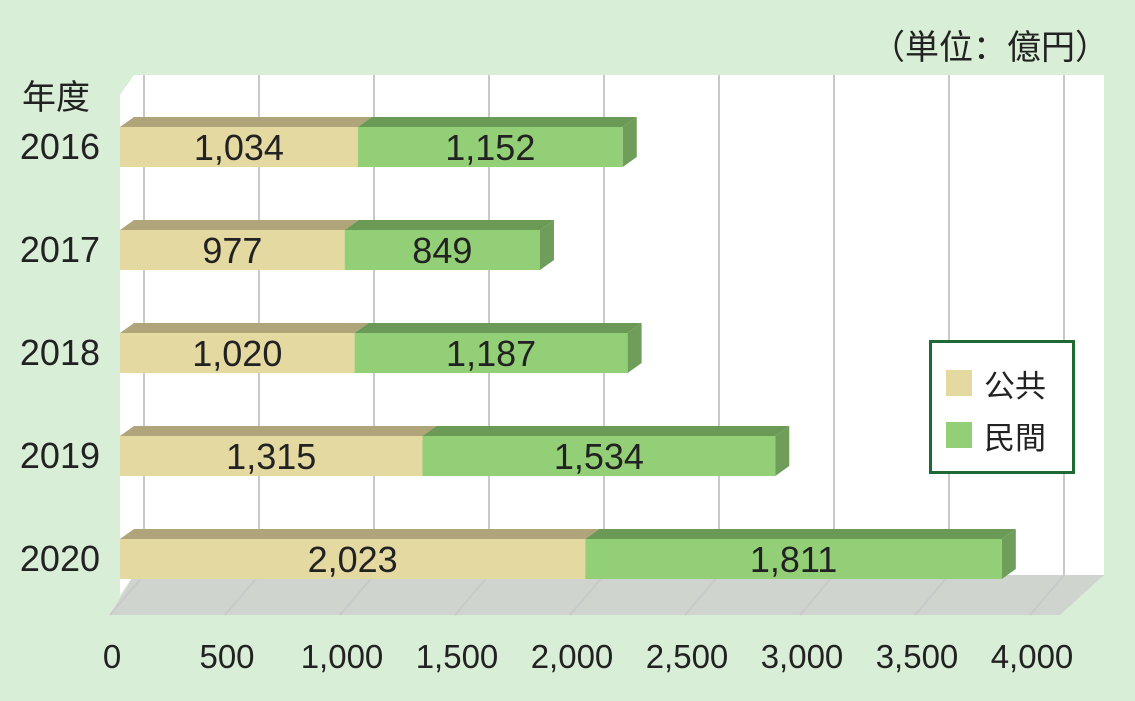 This screenshot has width=1135, height=701. I want to click on data-label: 2,023, so click(353, 559).